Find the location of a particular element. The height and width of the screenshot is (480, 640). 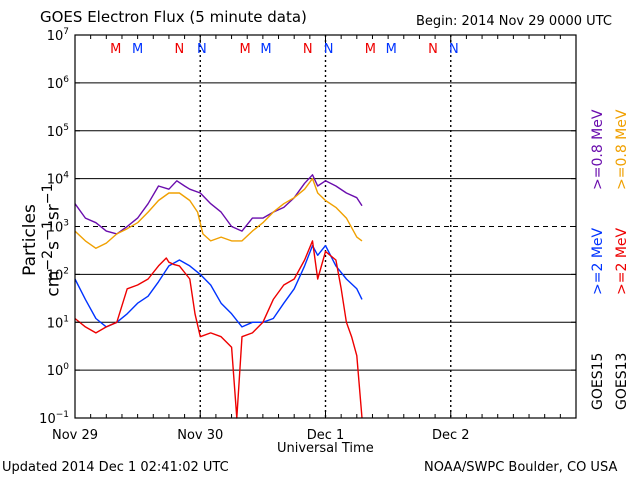

legend-entry-6: GOES13 is located at coordinates (622, 381).